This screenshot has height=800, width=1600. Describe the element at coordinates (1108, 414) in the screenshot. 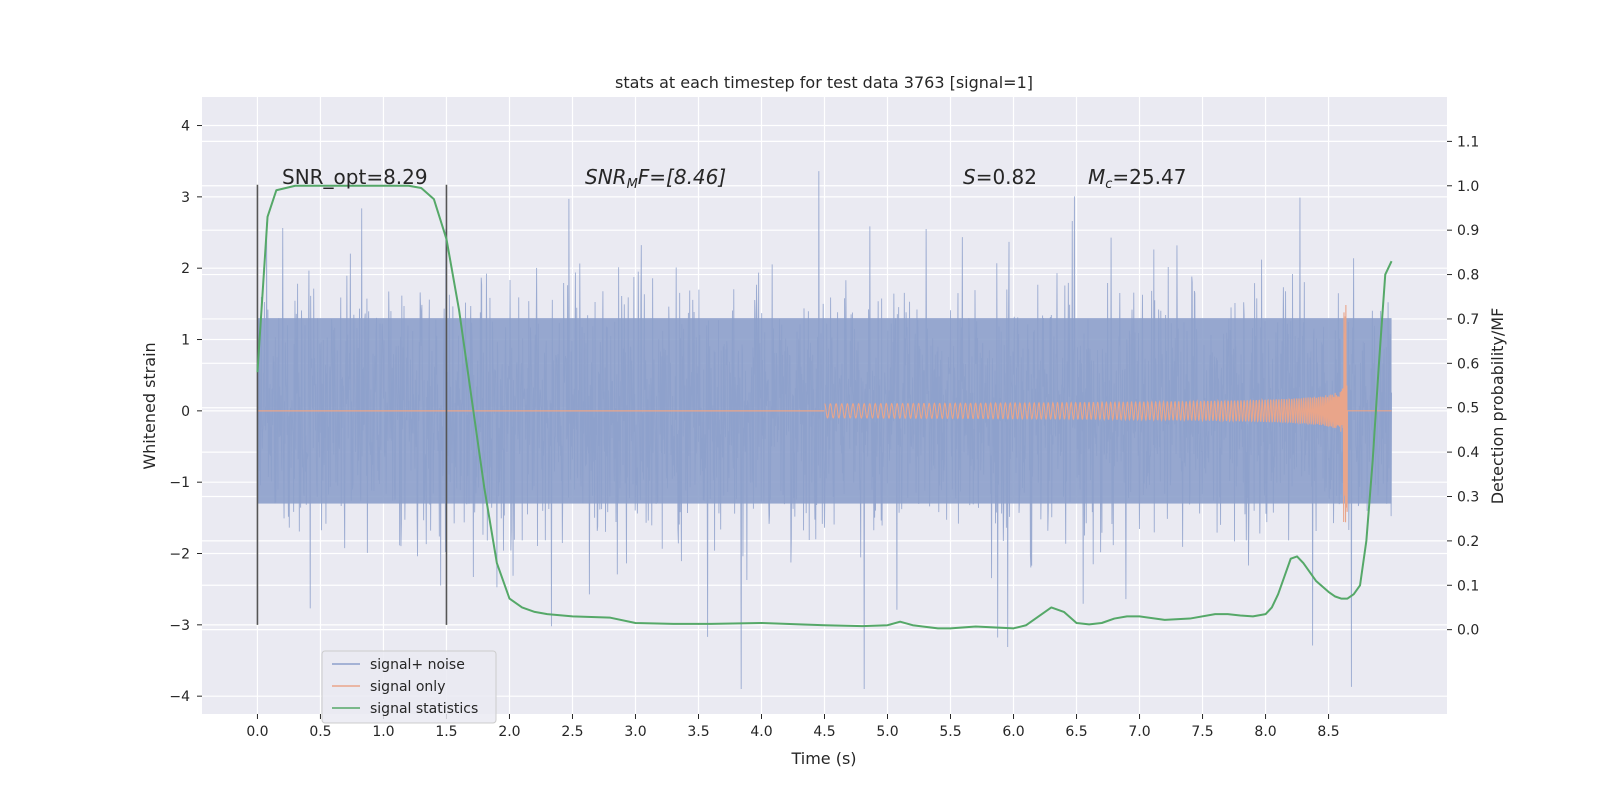

I see `signal-only-line` at that location.